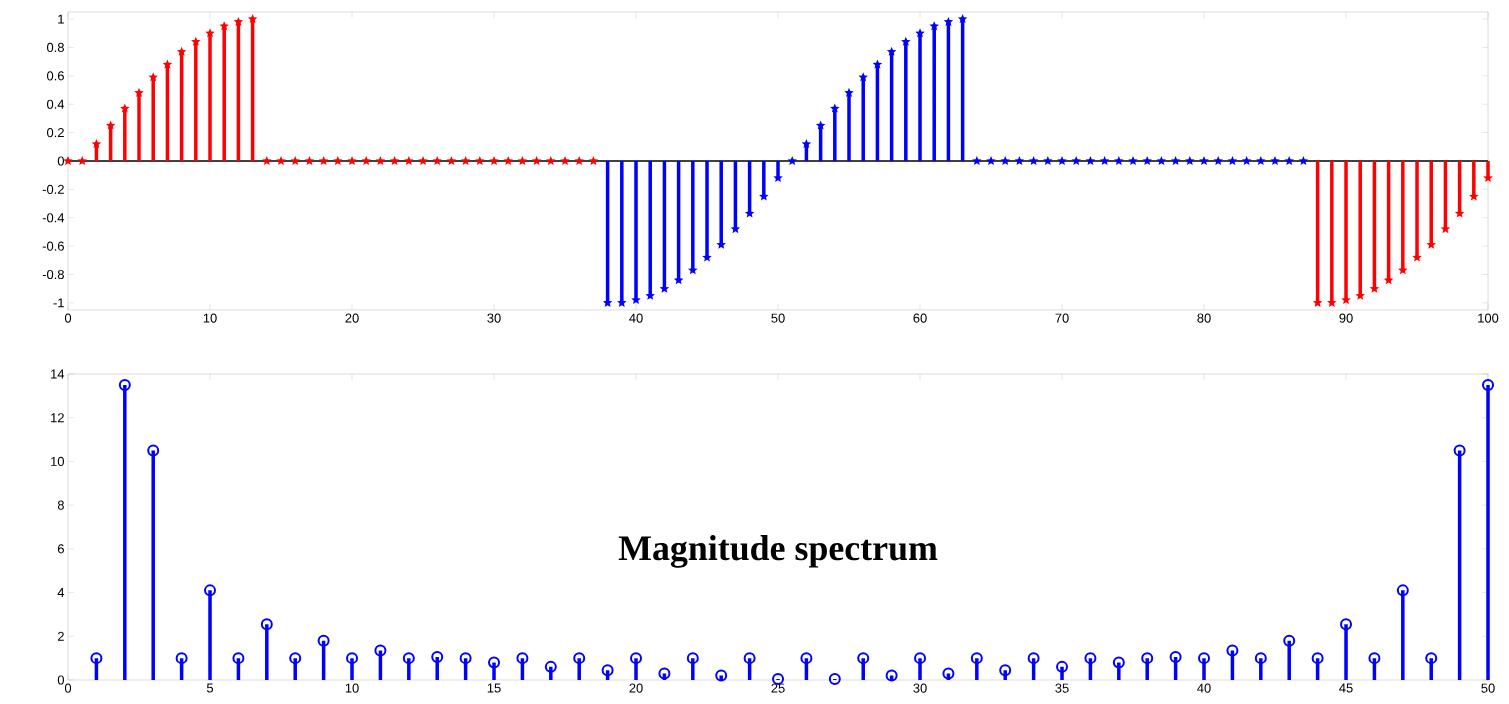 This screenshot has height=704, width=1509. I want to click on x-tick-label: 50, so click(778, 318).